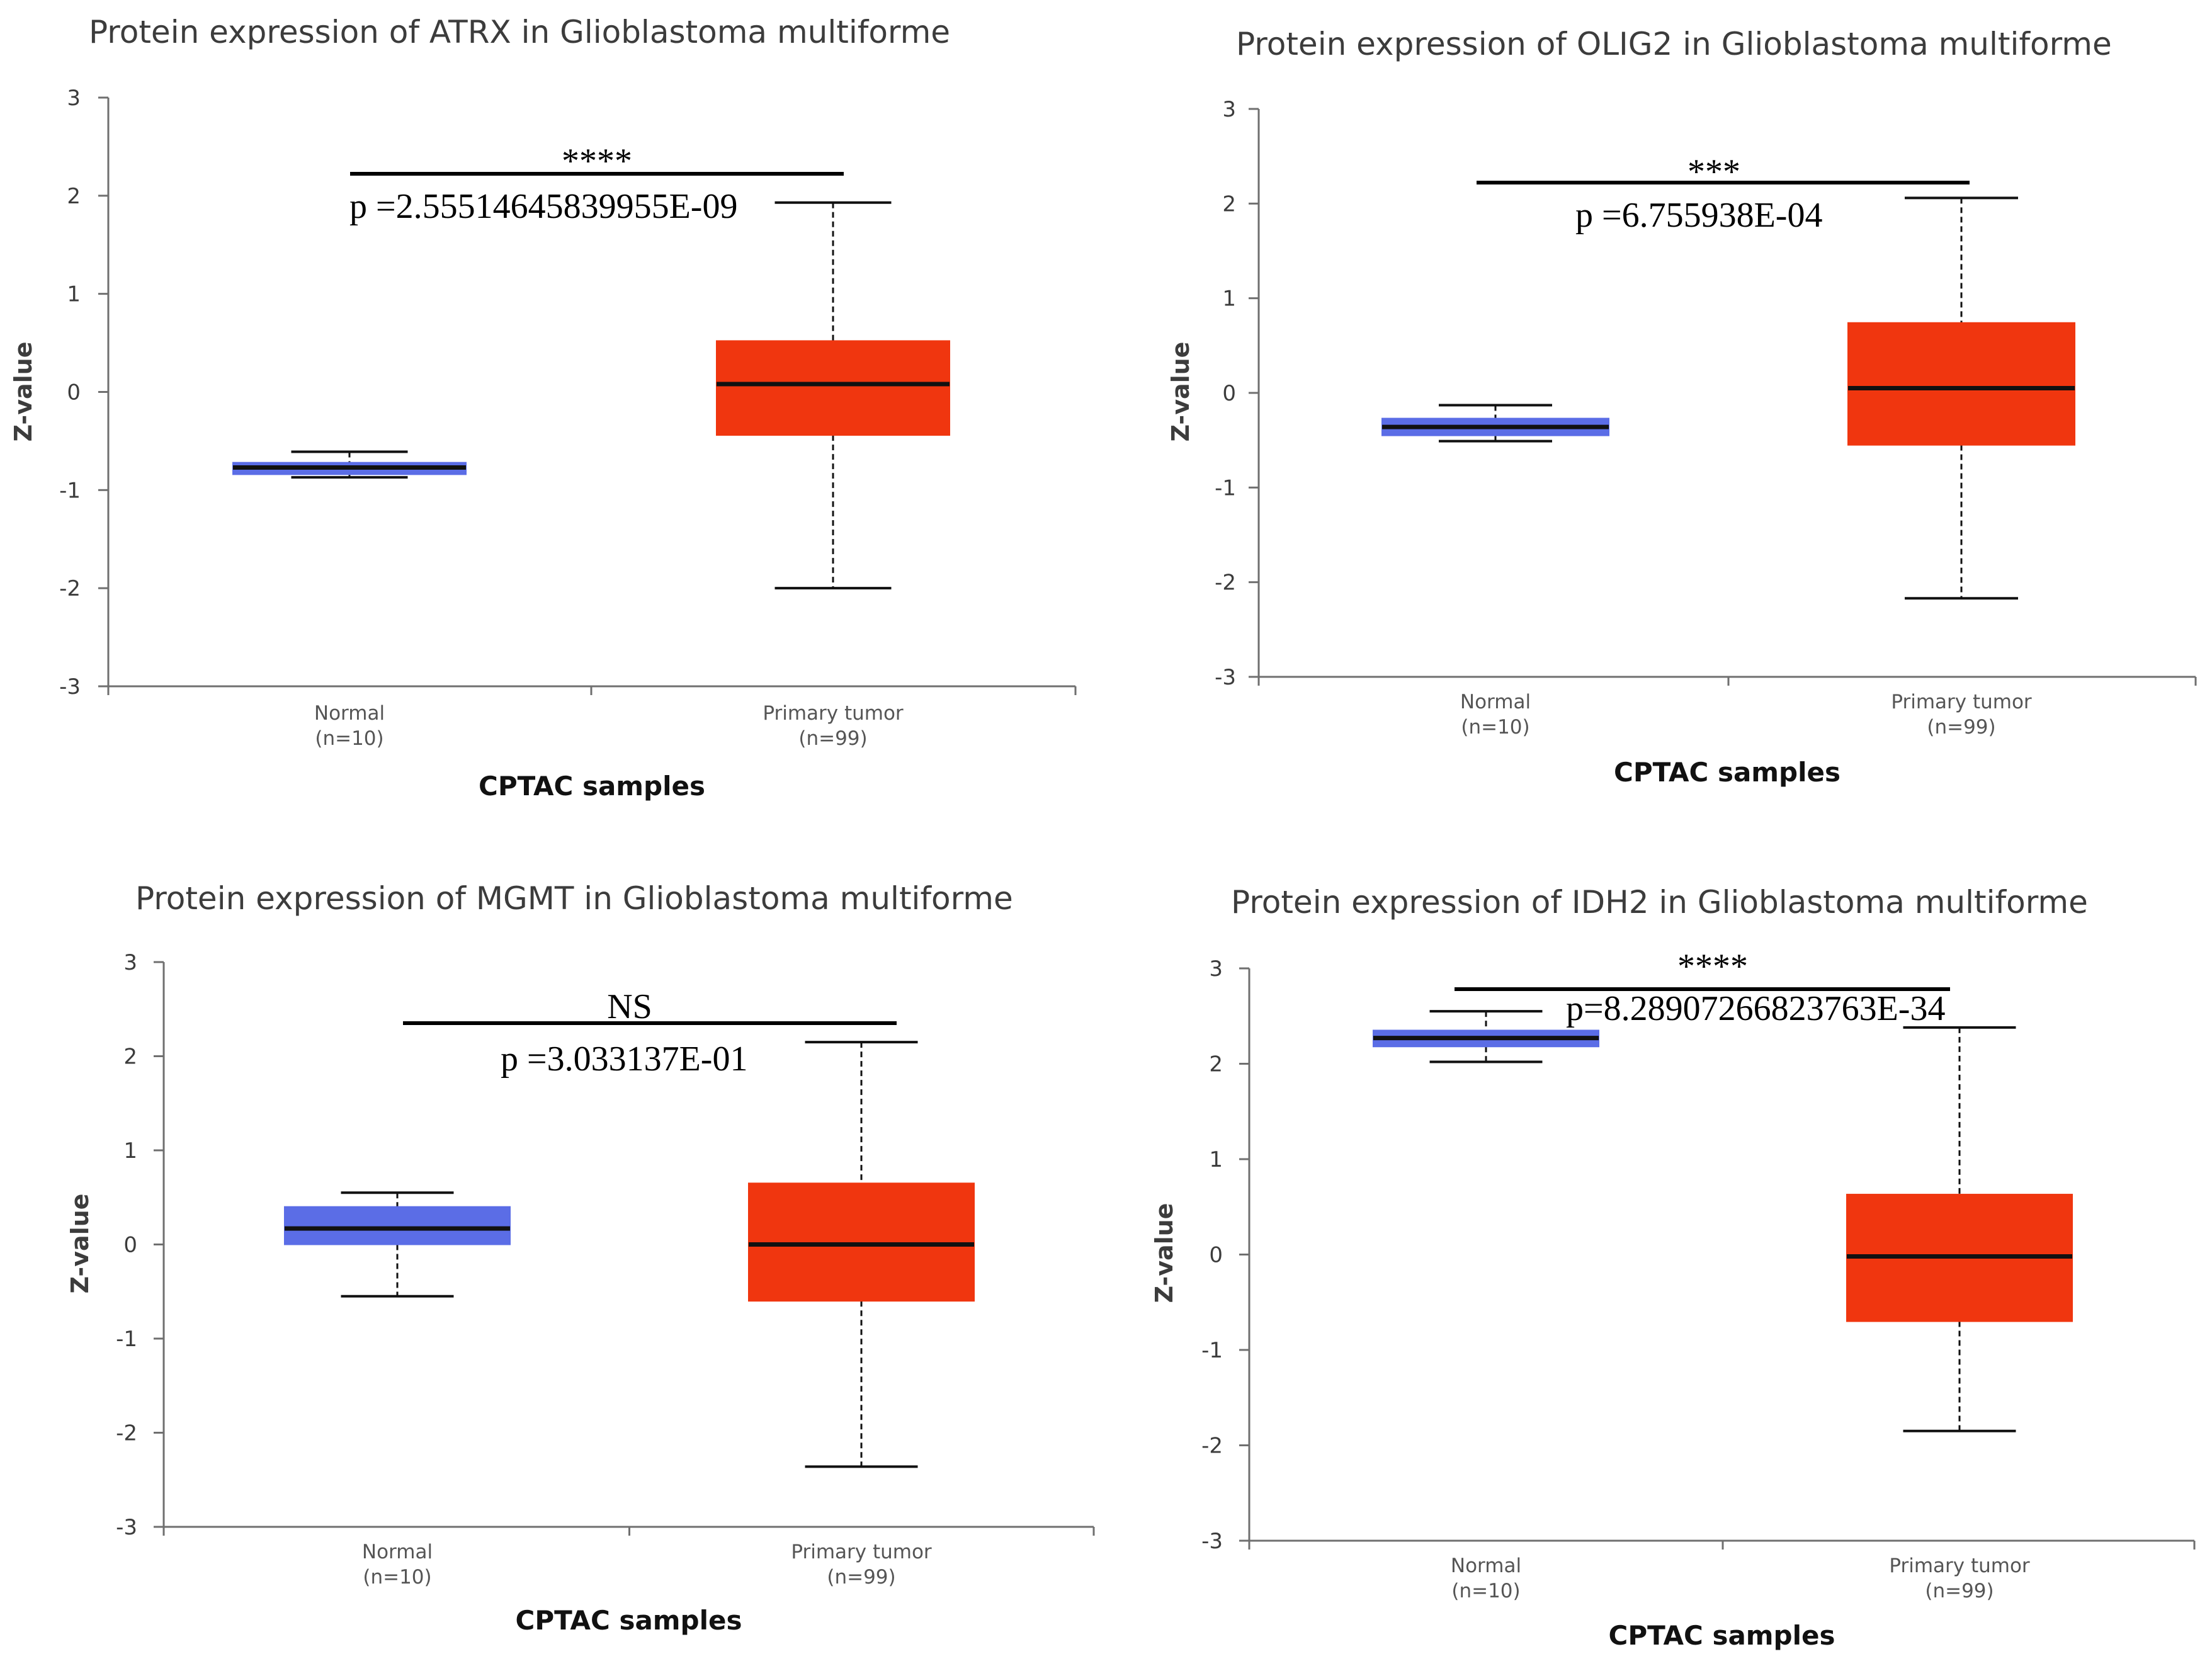 This screenshot has height=1666, width=2212. Describe the element at coordinates (543, 206) in the screenshot. I see `p-value-label: p =2.55514645839955E-09` at that location.